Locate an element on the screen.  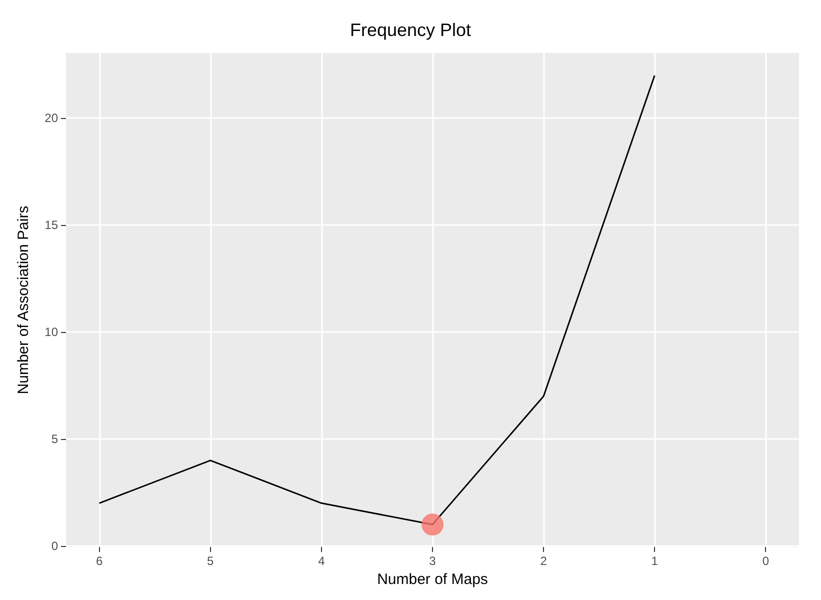
y-tick-label: 0 is located at coordinates (54, 545).